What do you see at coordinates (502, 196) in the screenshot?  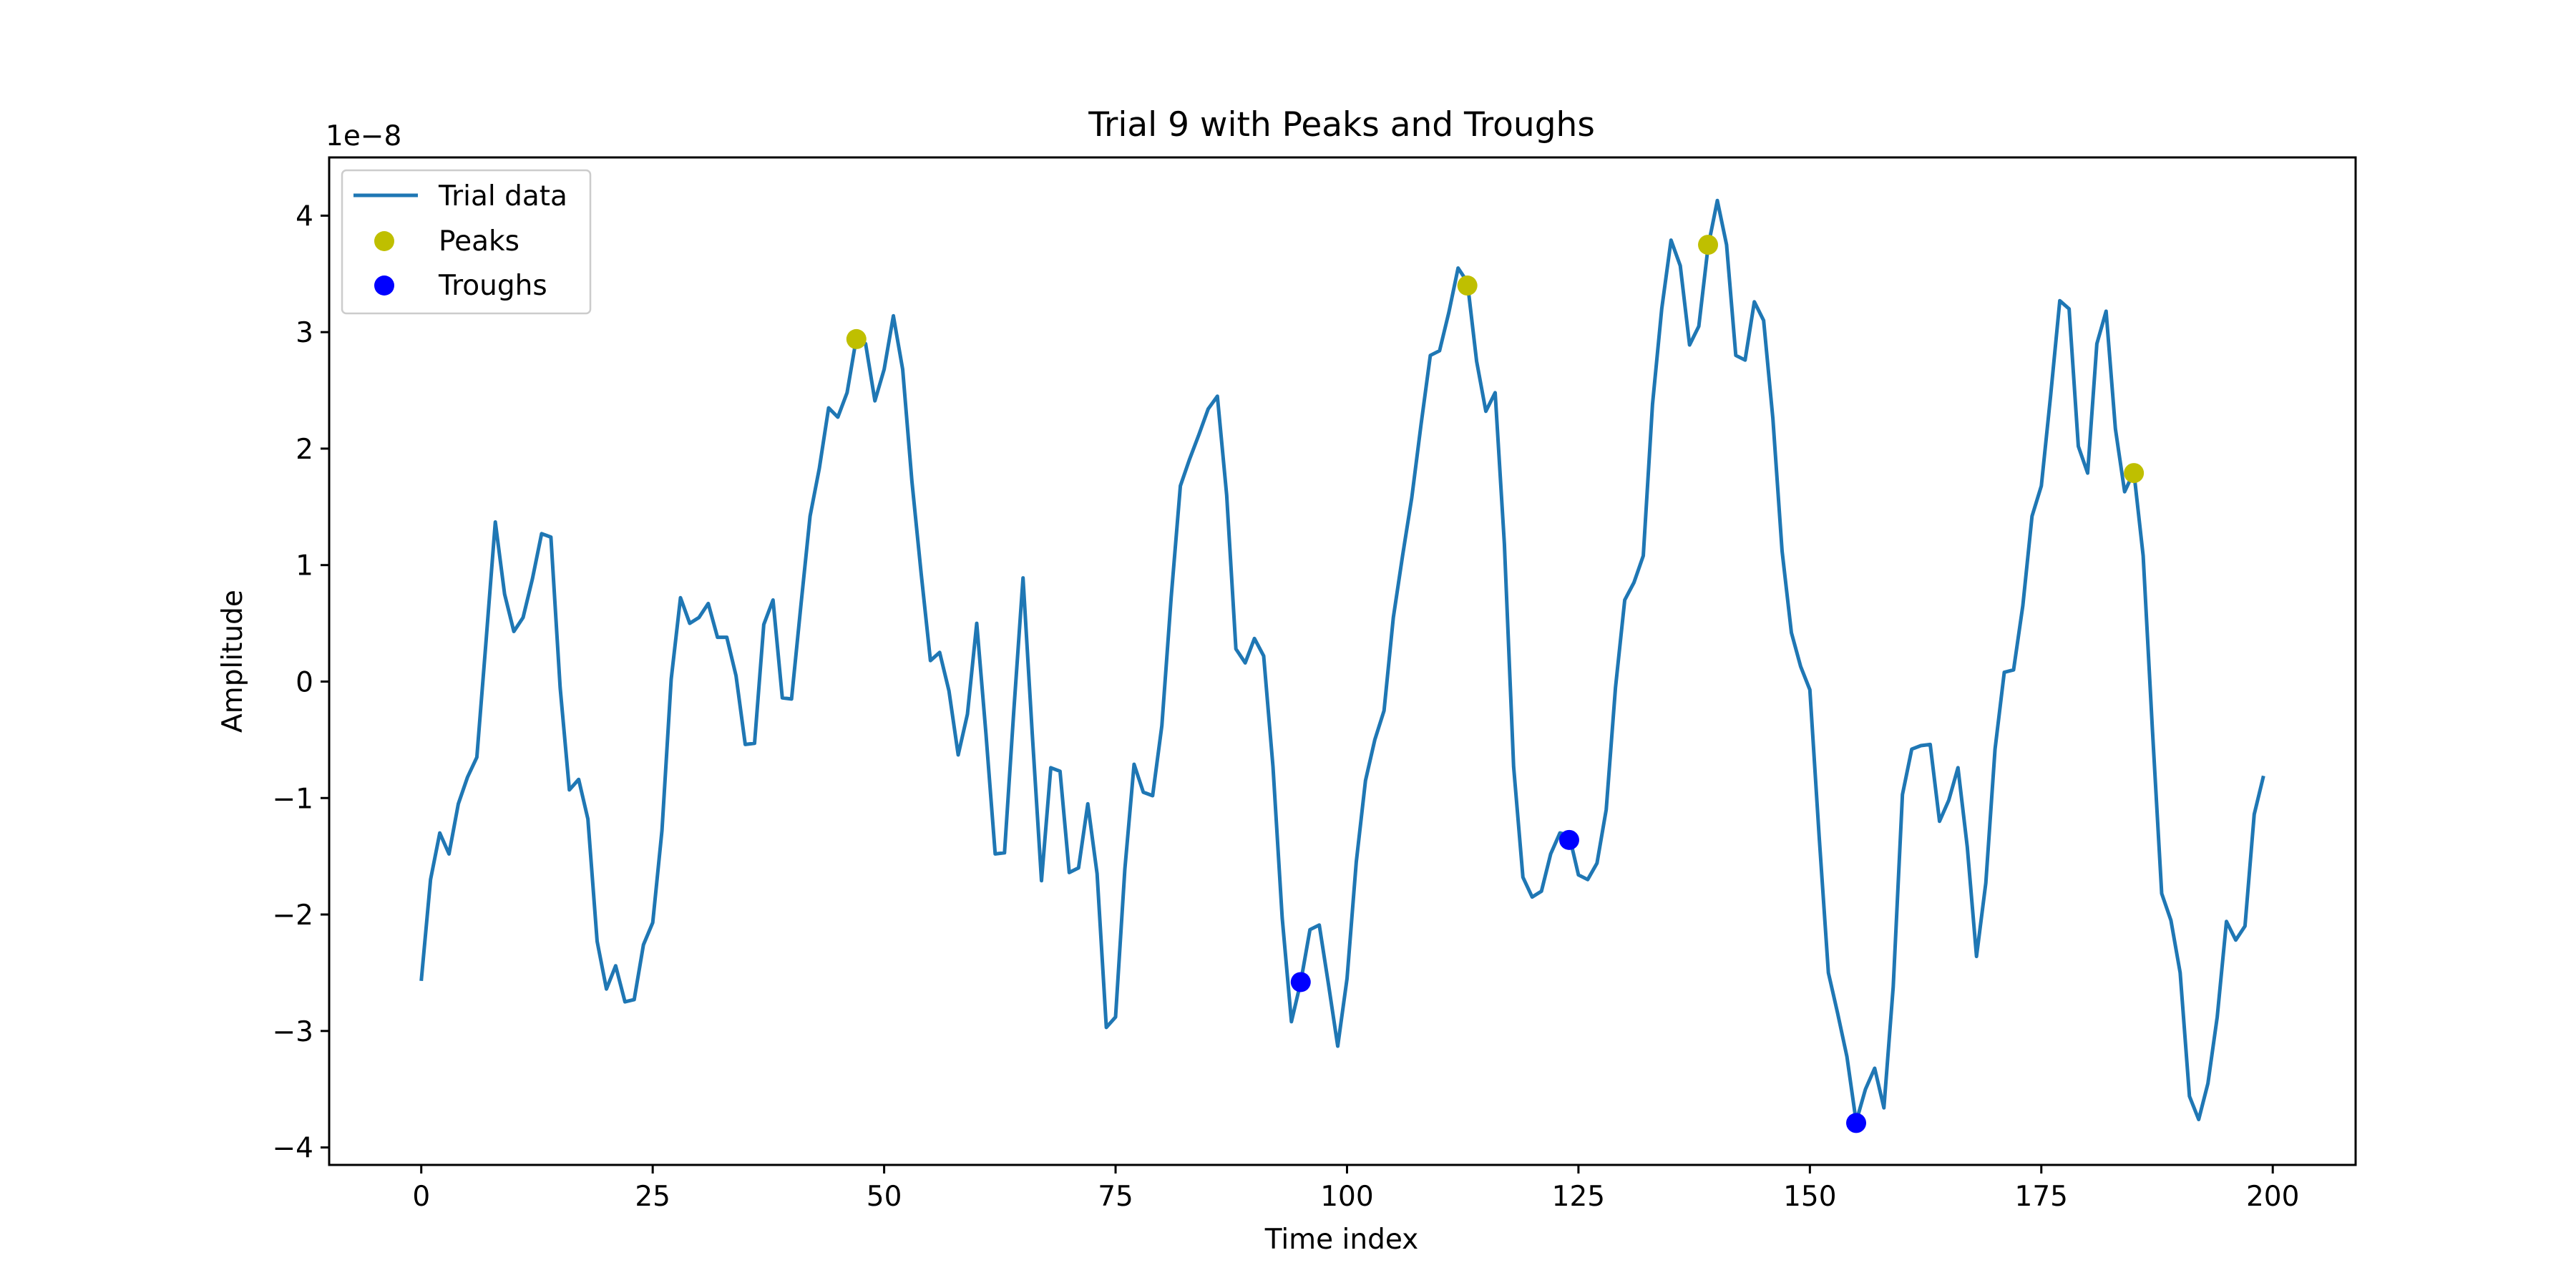 I see `legend-label-trial-data: Trial data` at bounding box center [502, 196].